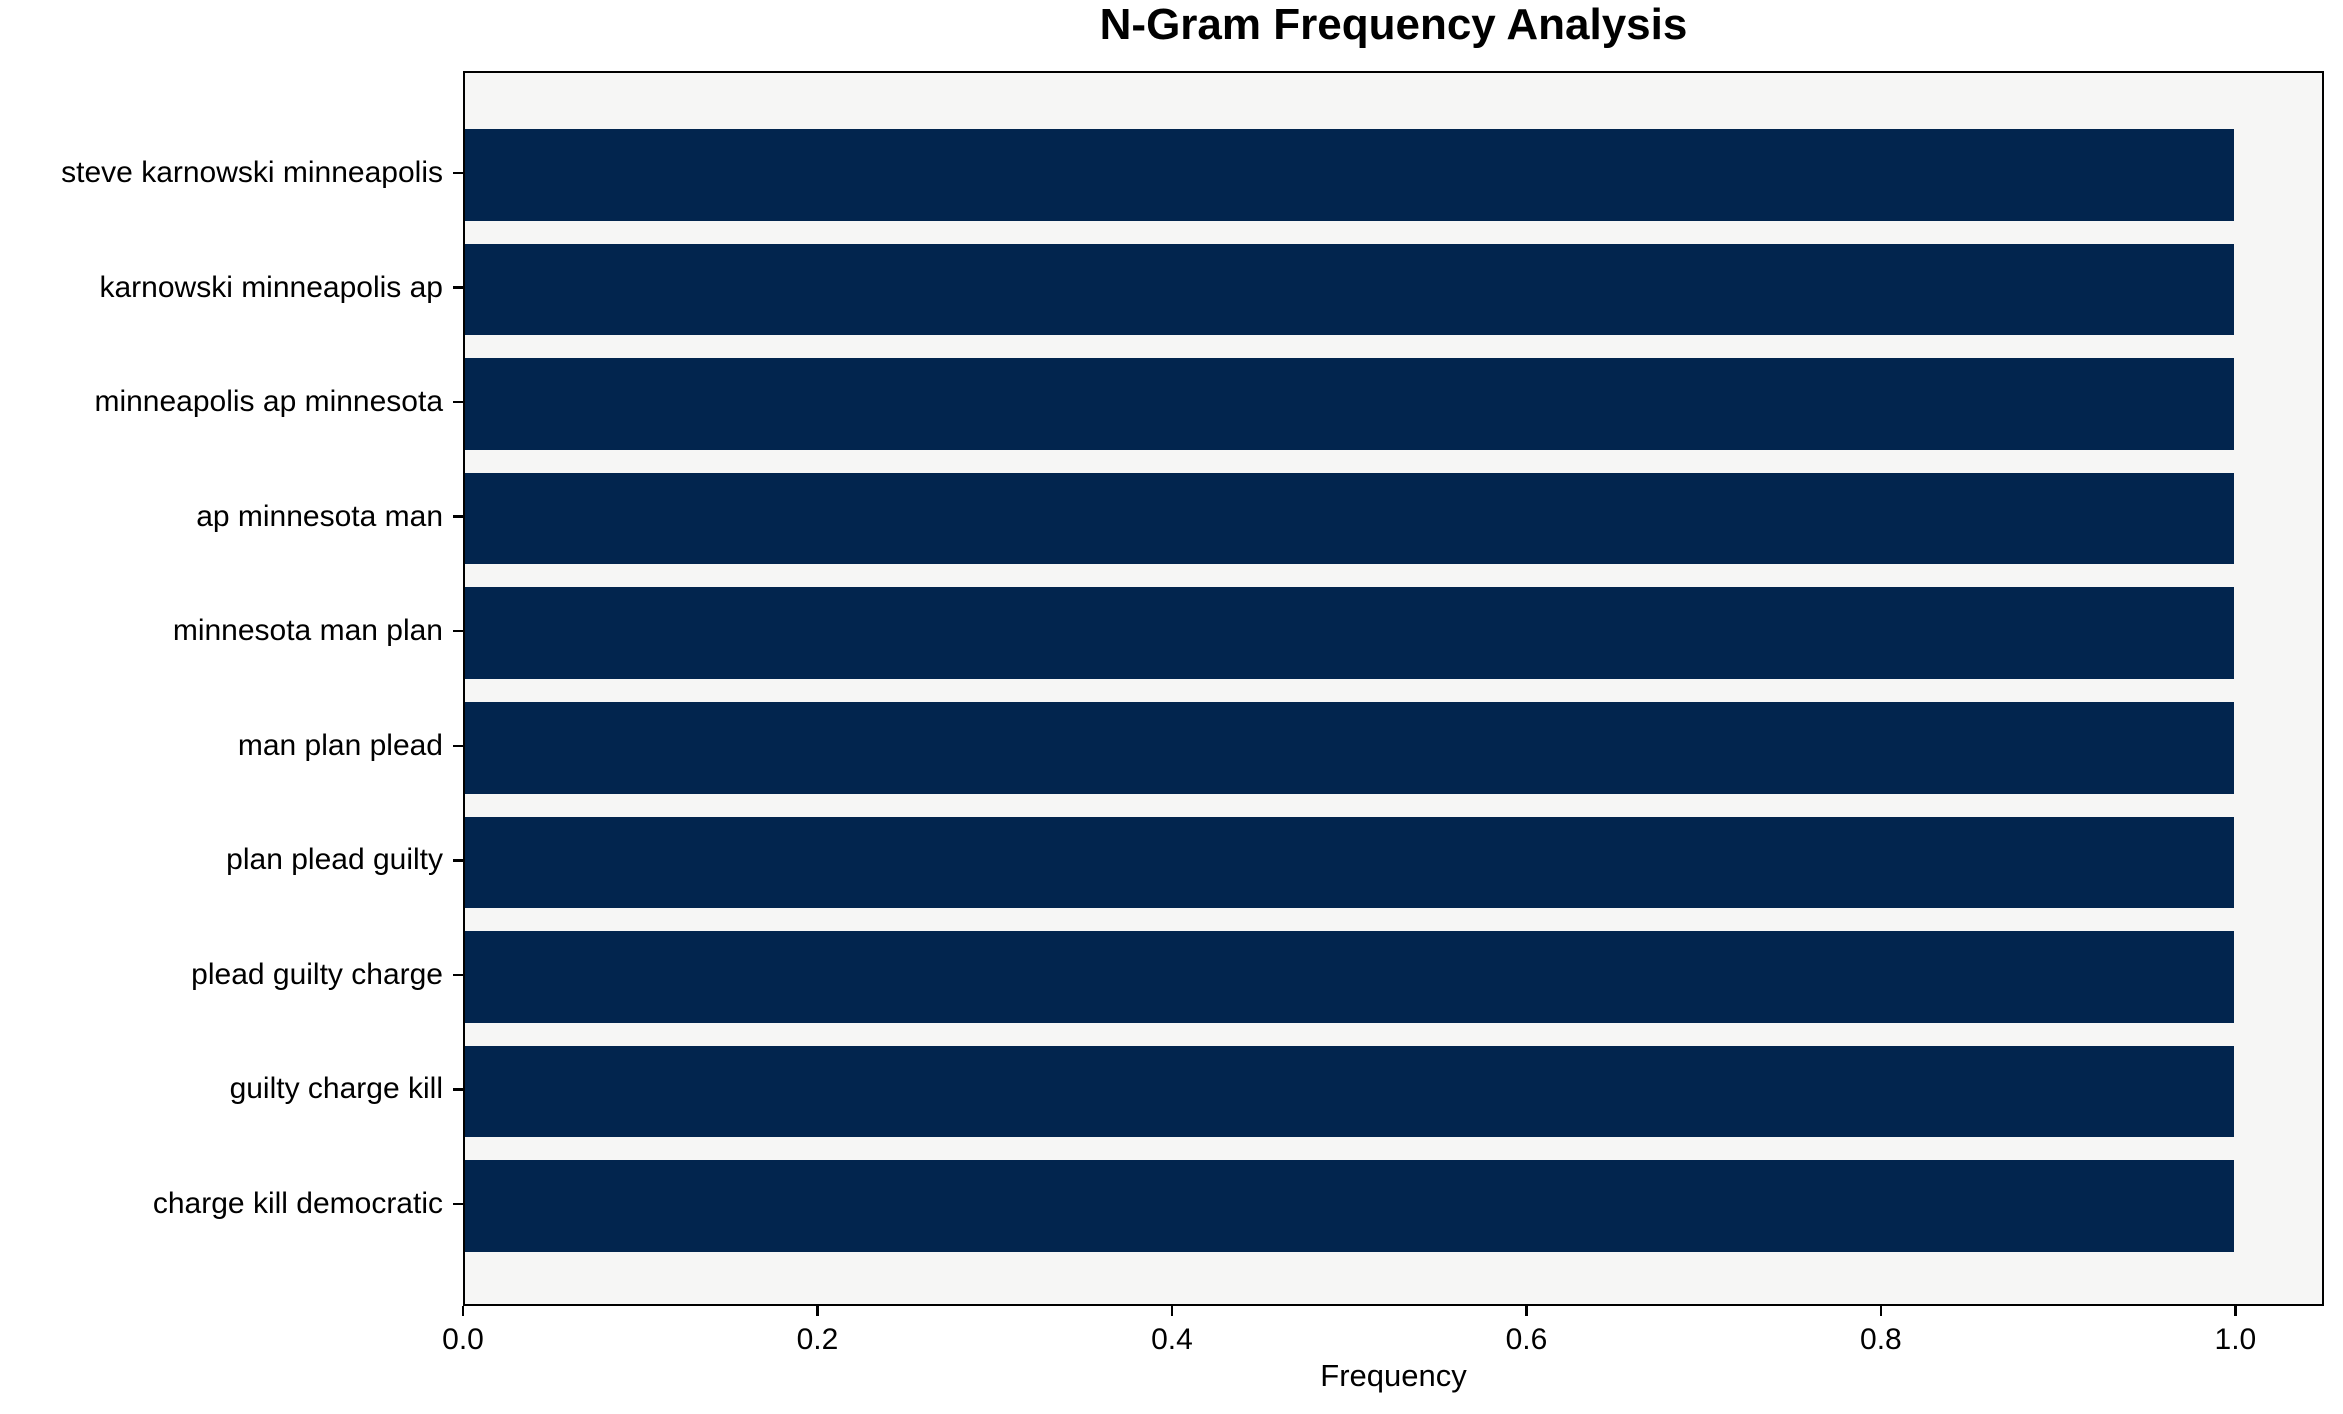 Image resolution: width=2343 pixels, height=1414 pixels. I want to click on y-tick-label: minnesota man plan, so click(307, 631).